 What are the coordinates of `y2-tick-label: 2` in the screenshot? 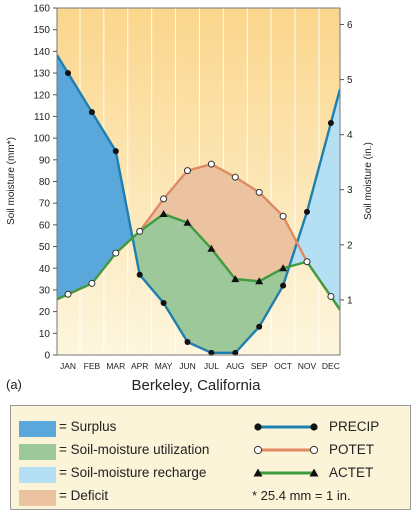 It's located at (350, 245).